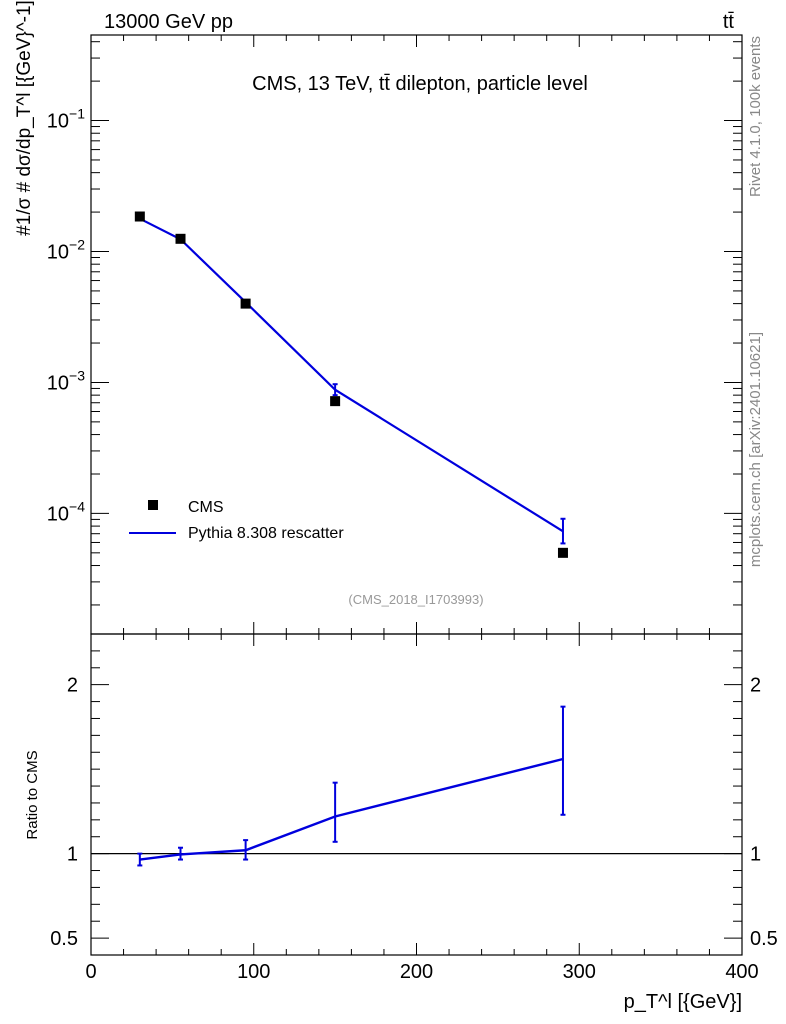 The height and width of the screenshot is (1024, 786). Describe the element at coordinates (168, 22) in the screenshot. I see `beam-label: 13000 GeV pp` at that location.